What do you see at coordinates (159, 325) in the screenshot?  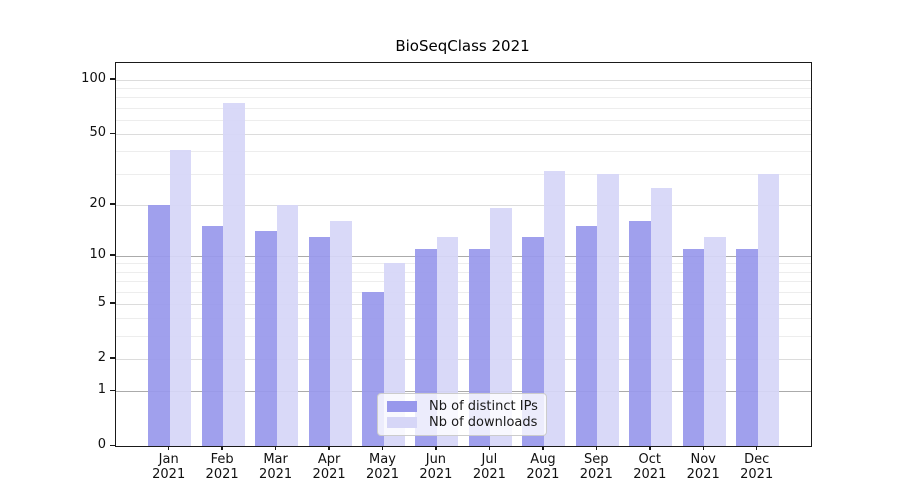 I see `bar-ips-jan` at bounding box center [159, 325].